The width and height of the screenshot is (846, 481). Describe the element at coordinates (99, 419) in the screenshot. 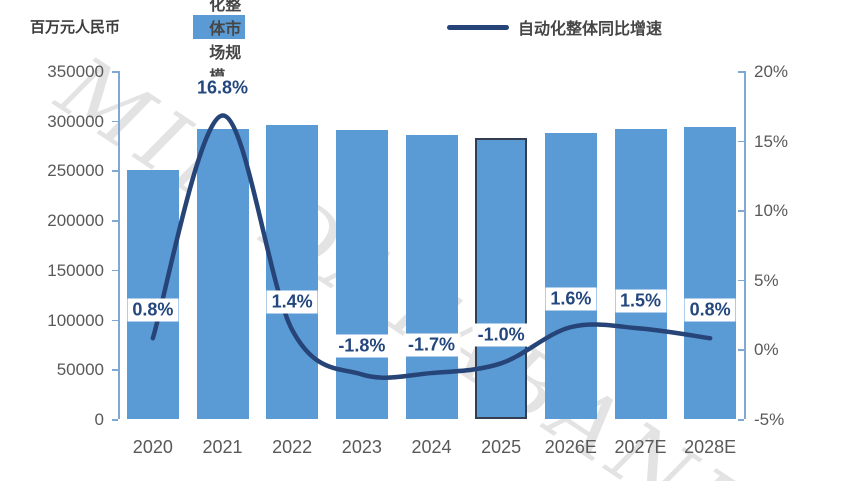

I see `left-axis-tick-label: 0` at that location.